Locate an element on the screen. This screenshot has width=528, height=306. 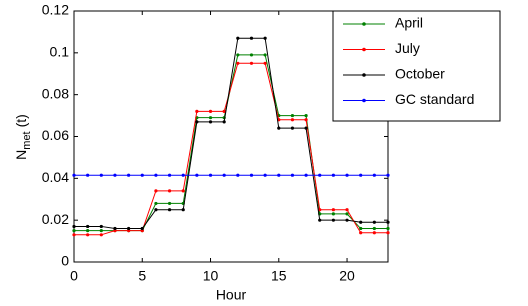
y-tick-label: 0.12 is located at coordinates (55, 10).